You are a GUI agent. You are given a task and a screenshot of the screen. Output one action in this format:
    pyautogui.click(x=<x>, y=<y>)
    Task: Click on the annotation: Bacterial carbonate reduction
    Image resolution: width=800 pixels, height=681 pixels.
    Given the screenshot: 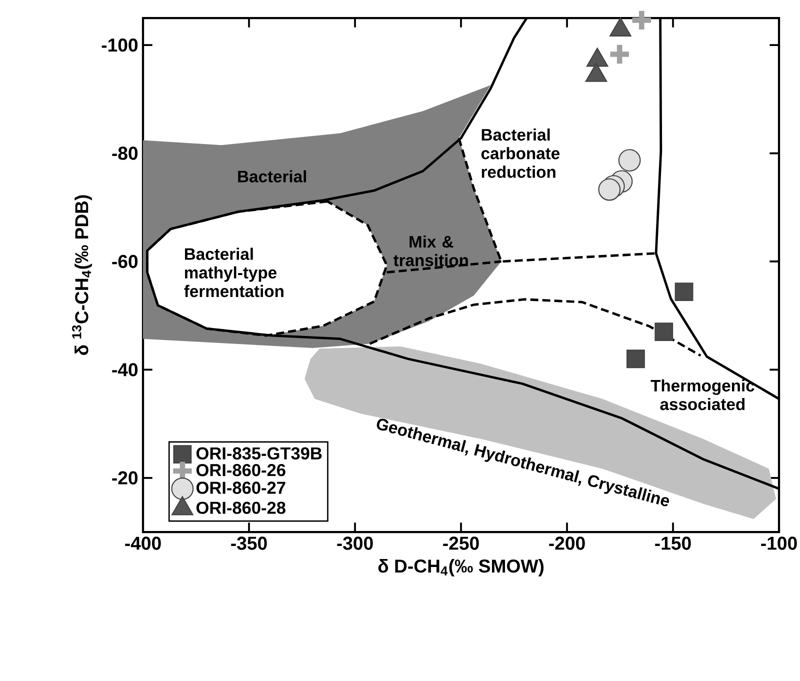 What is the action you would take?
    pyautogui.click(x=520, y=153)
    